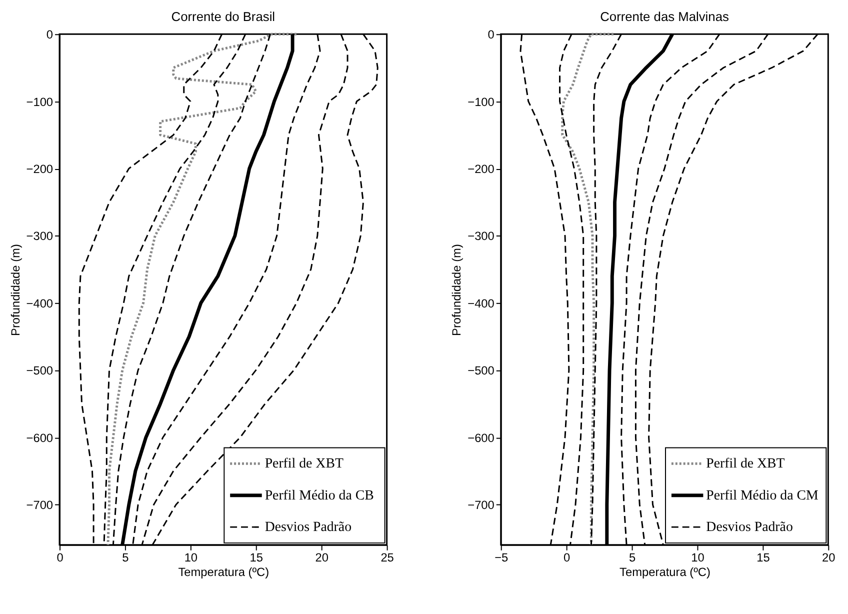 This screenshot has width=848, height=614. What do you see at coordinates (762, 496) in the screenshot?
I see `legend-label: Perfil Médio da CM` at bounding box center [762, 496].